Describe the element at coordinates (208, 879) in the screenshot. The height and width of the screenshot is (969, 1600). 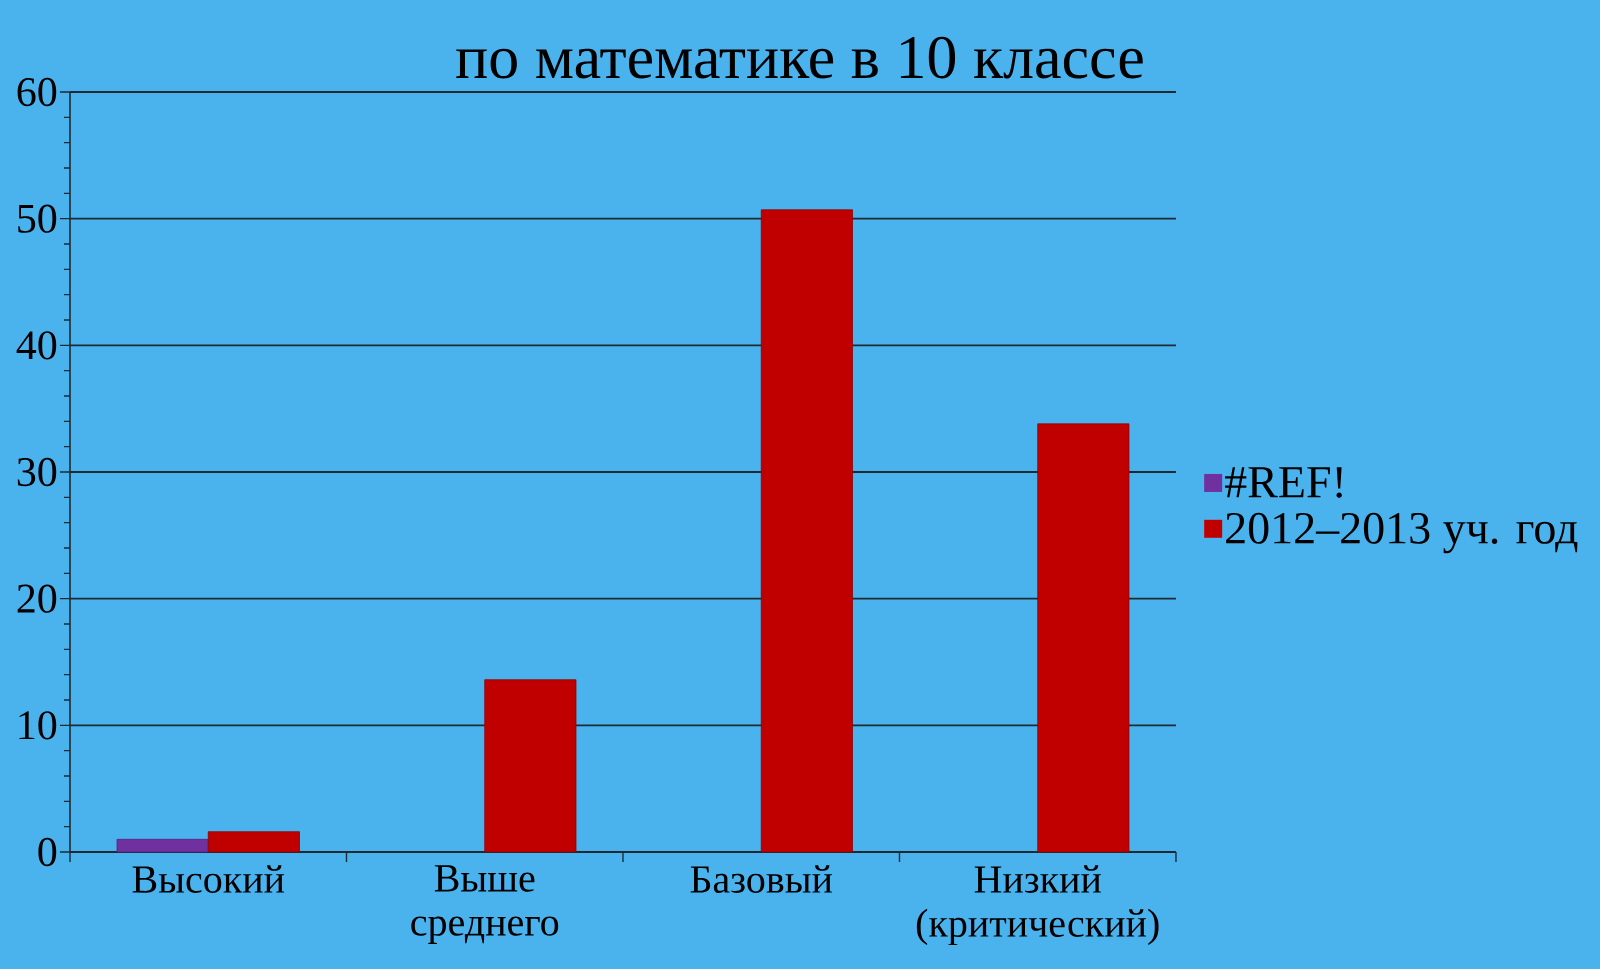
I see `x-tick-label: Высокий` at that location.